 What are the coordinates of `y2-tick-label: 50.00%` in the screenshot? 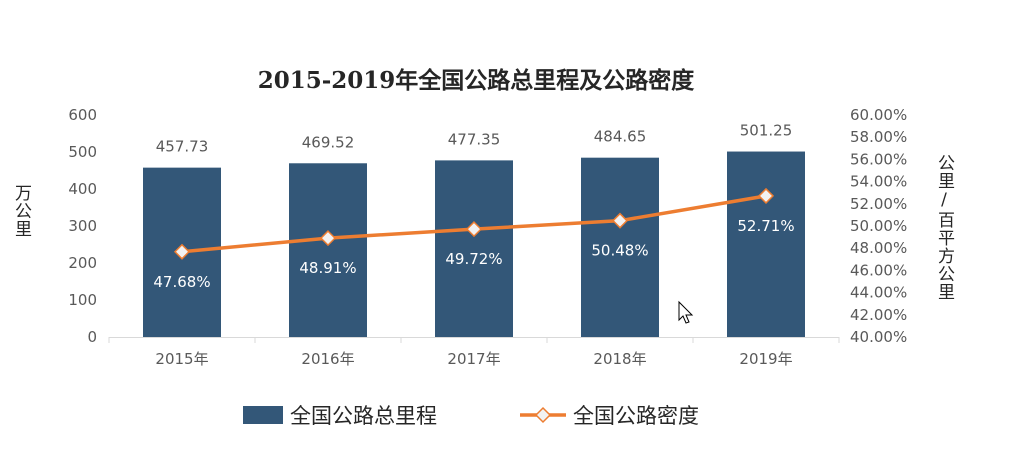 It's located at (878, 226).